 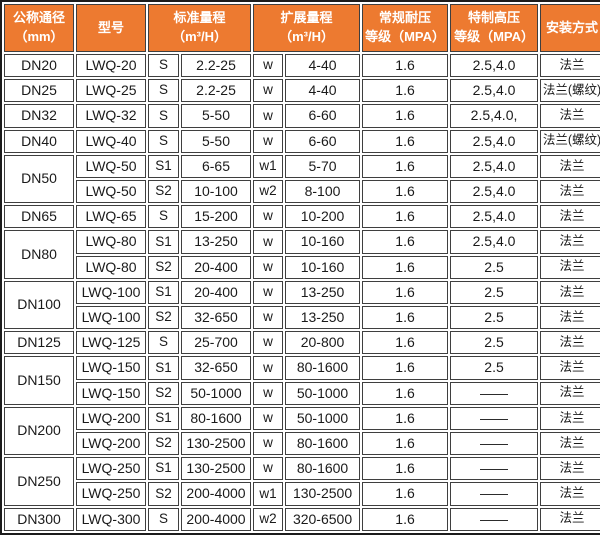 I want to click on std-range-cell: 200-4000, so click(x=216, y=494).